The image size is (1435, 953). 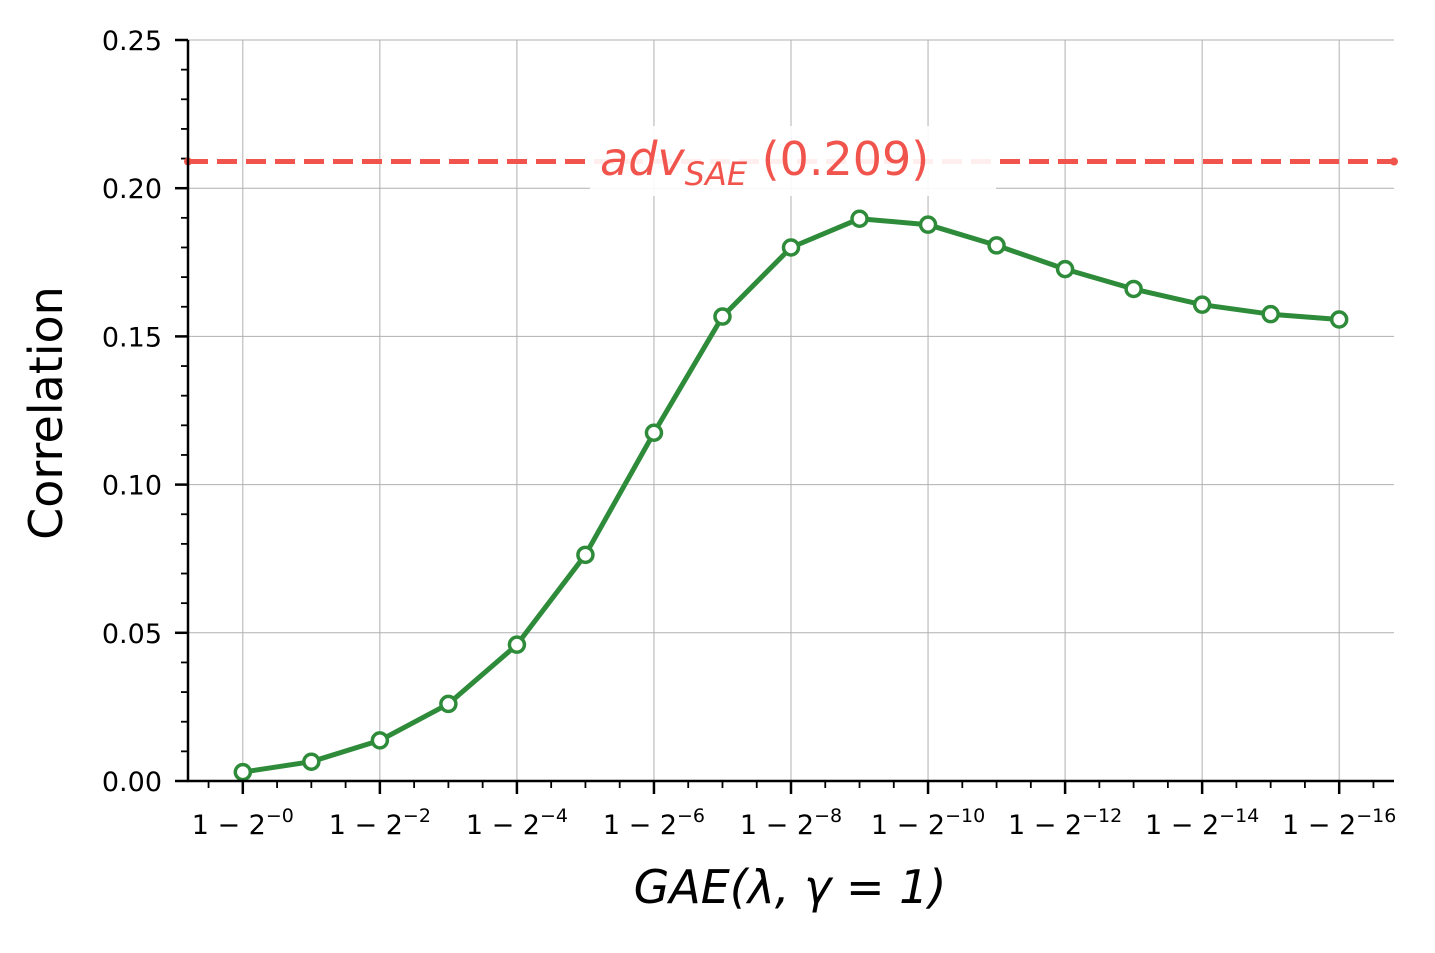 I want to click on reference-line-end-right, so click(x=1394, y=161).